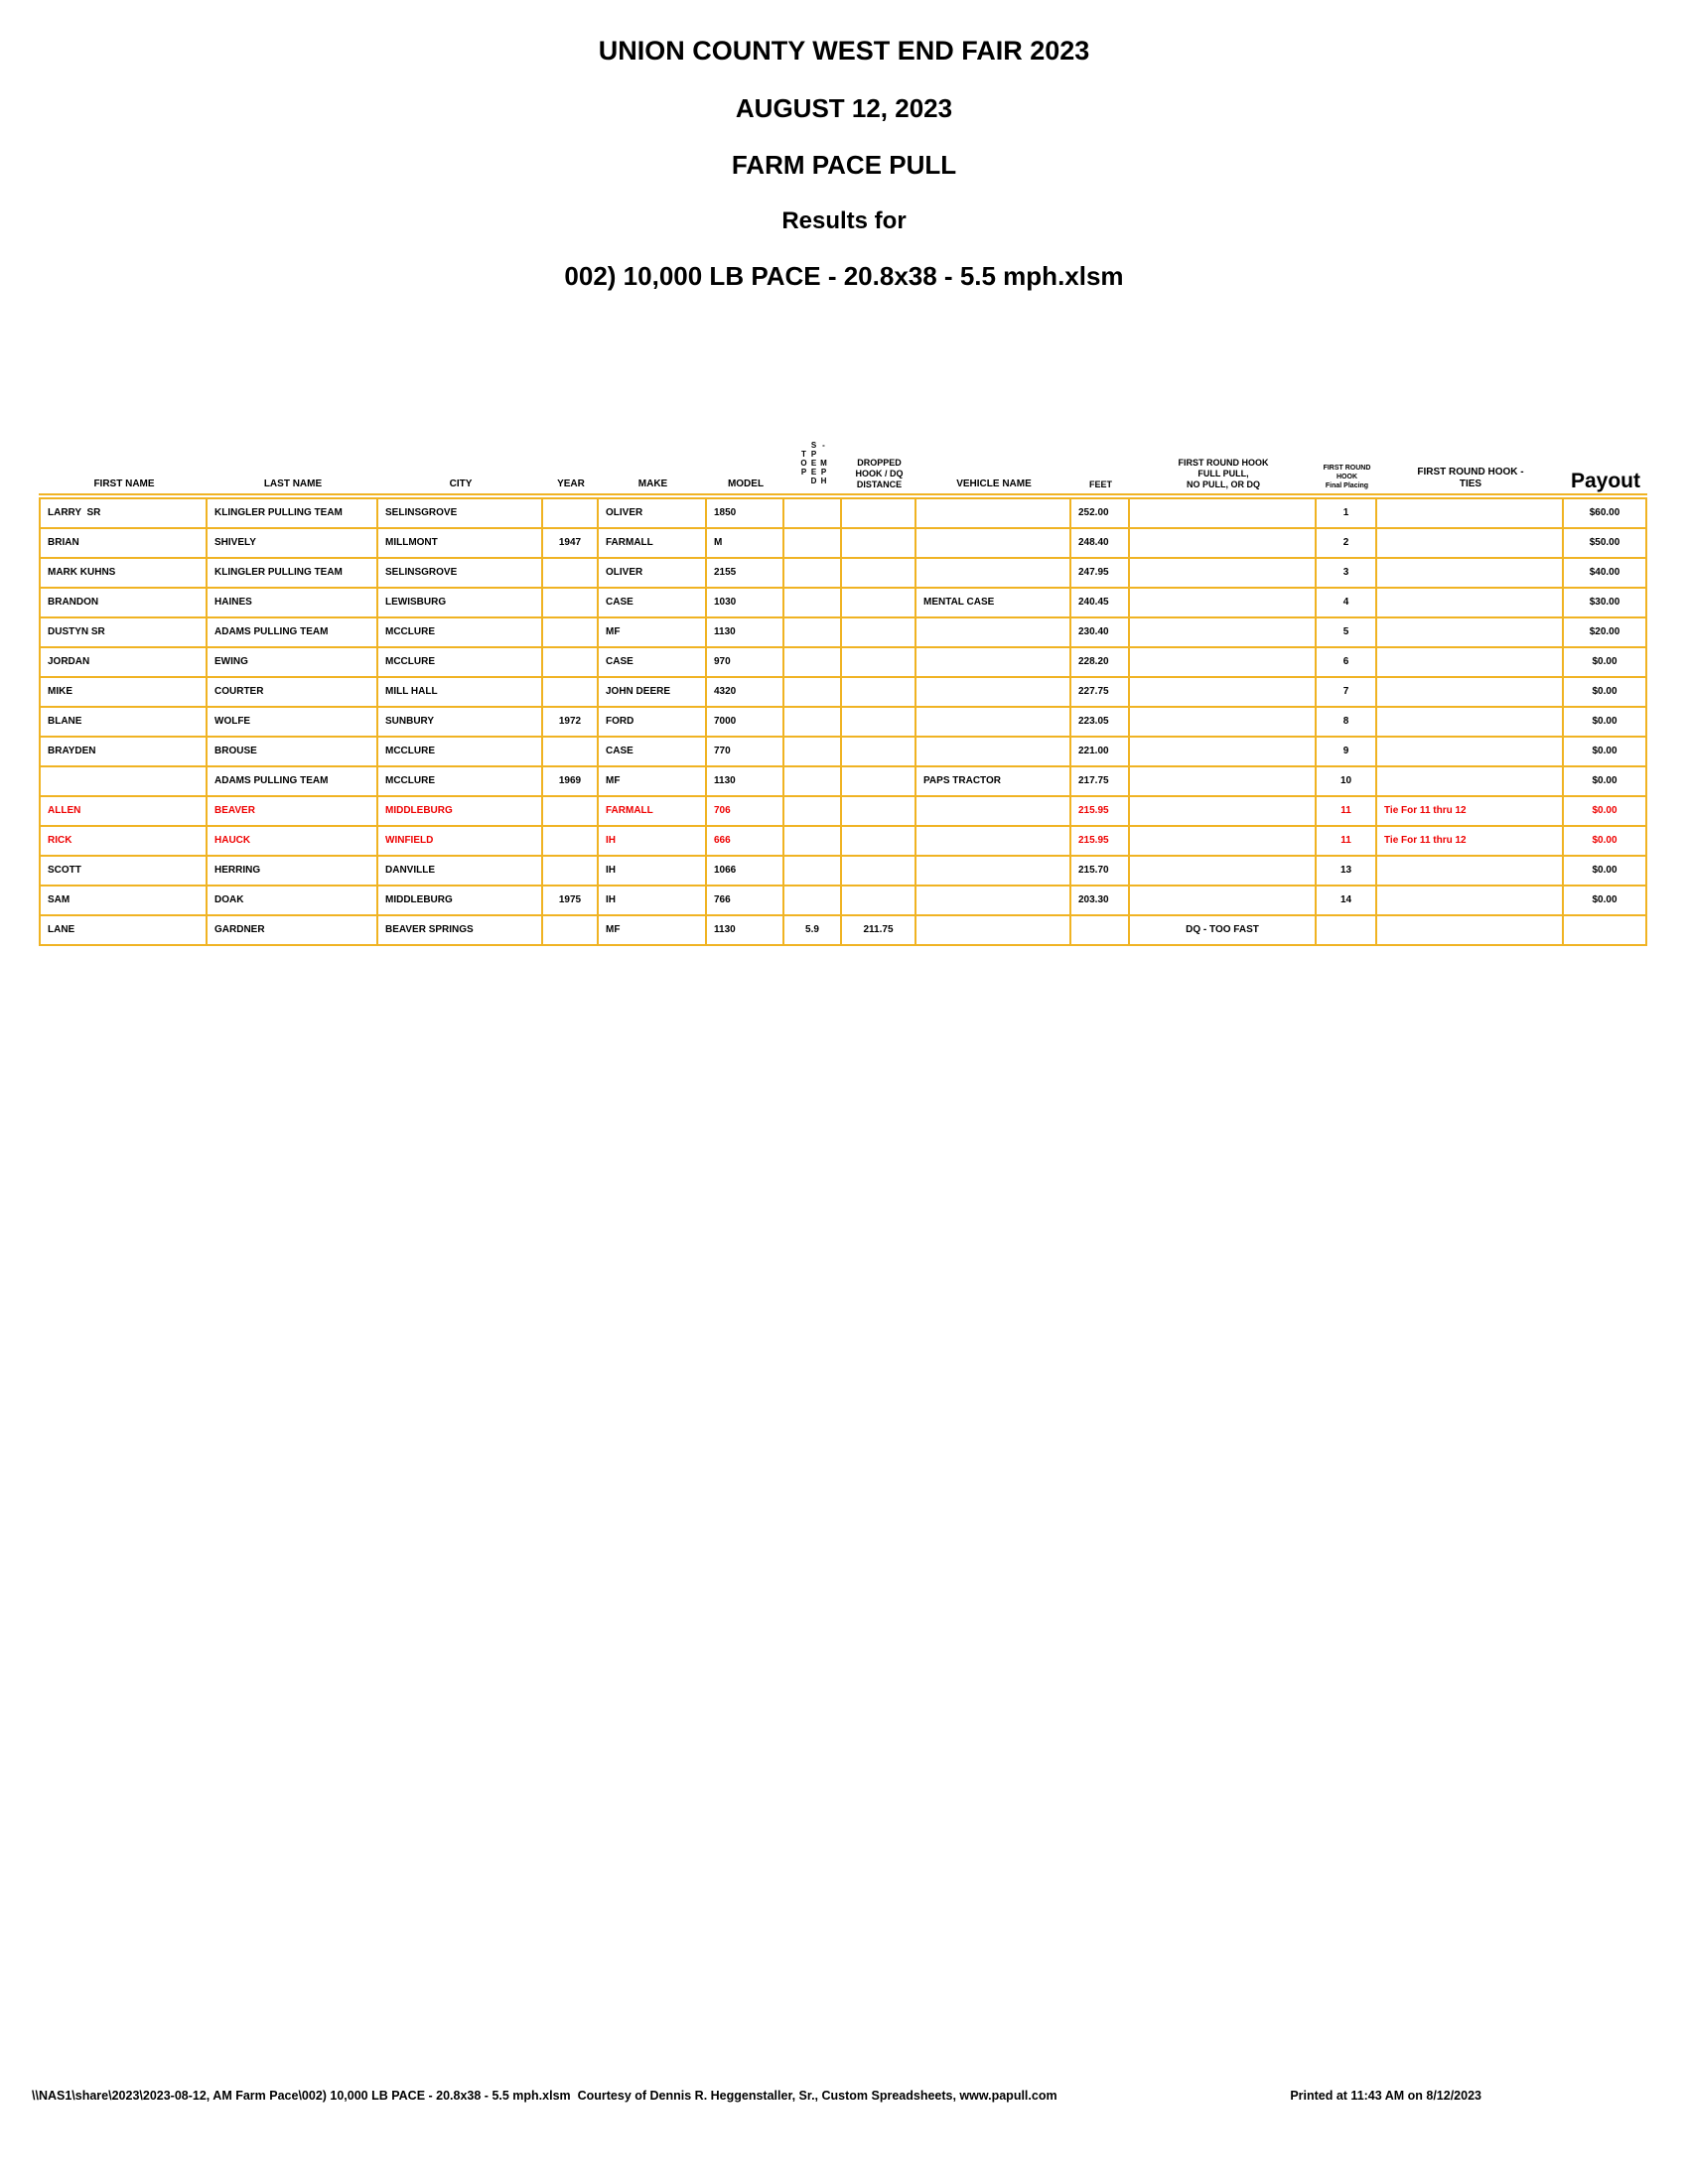 The image size is (1688, 2184). I want to click on col-header-city: CITY, so click(461, 483).